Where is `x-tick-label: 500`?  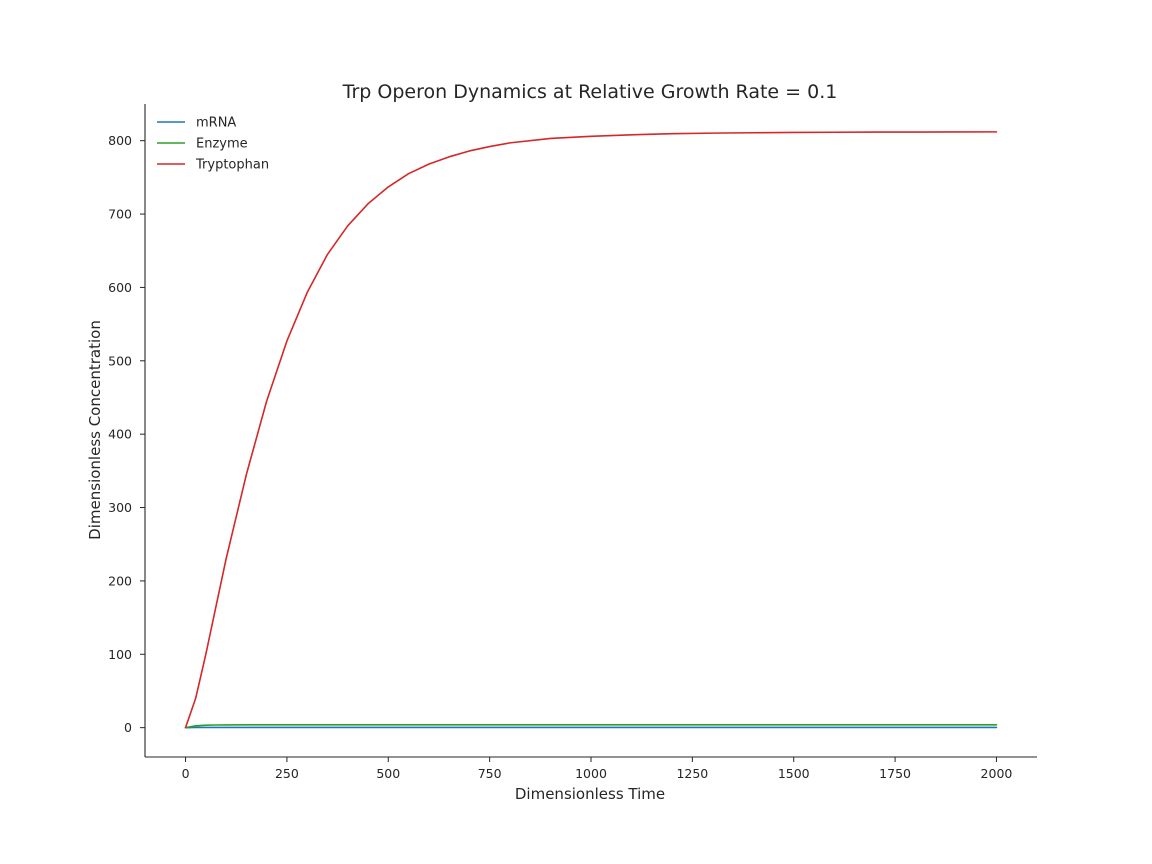 x-tick-label: 500 is located at coordinates (388, 773).